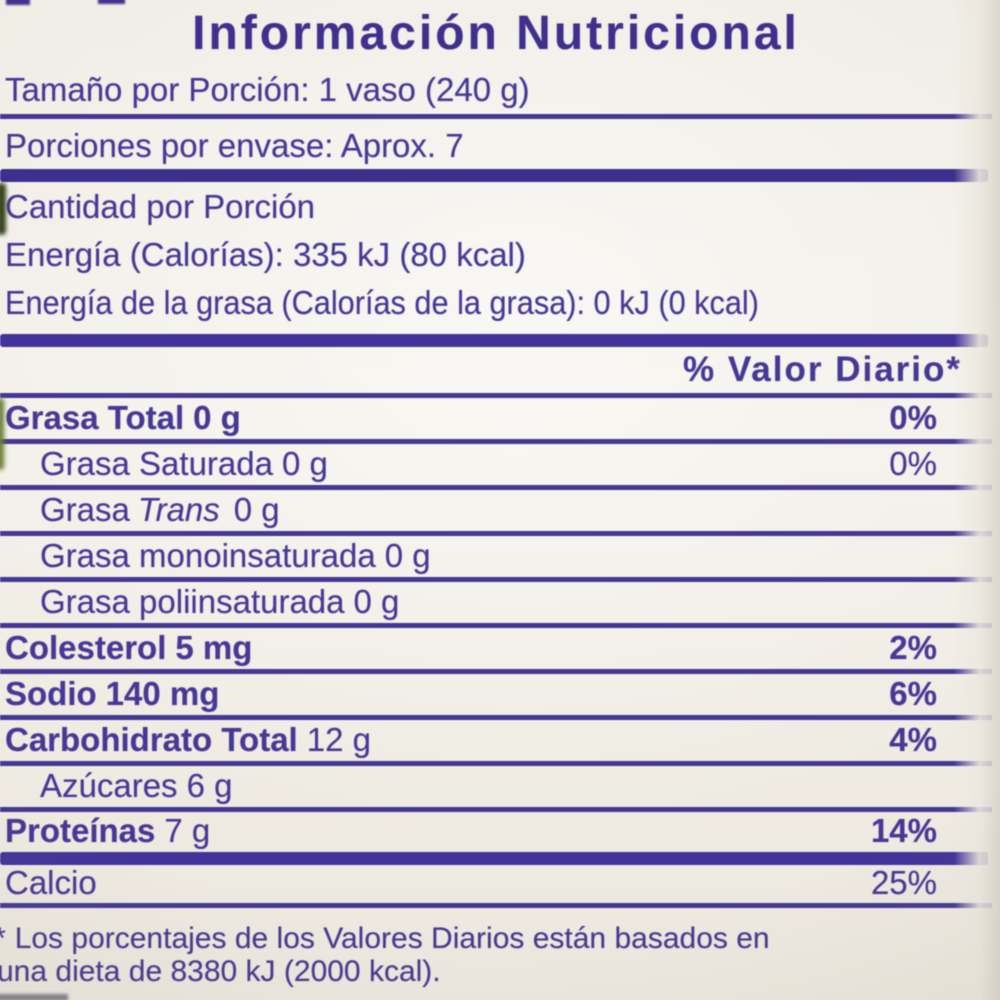 The width and height of the screenshot is (1000, 1000). Describe the element at coordinates (903, 830) in the screenshot. I see `daily-value: 14%` at that location.